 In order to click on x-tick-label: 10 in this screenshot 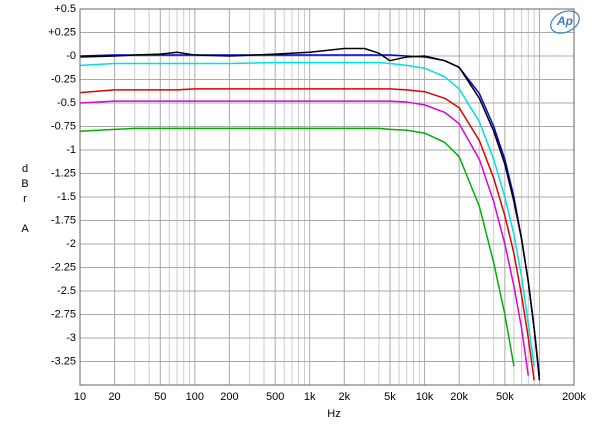, I will do `click(80, 397)`.